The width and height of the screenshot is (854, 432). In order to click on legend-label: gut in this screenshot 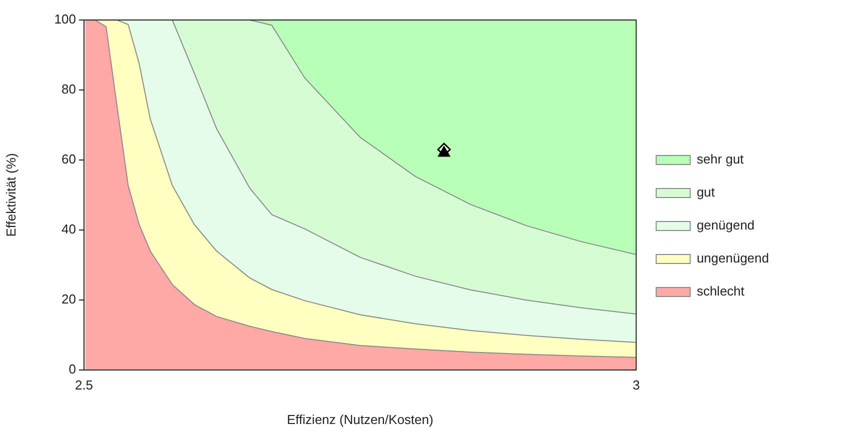, I will do `click(706, 192)`.